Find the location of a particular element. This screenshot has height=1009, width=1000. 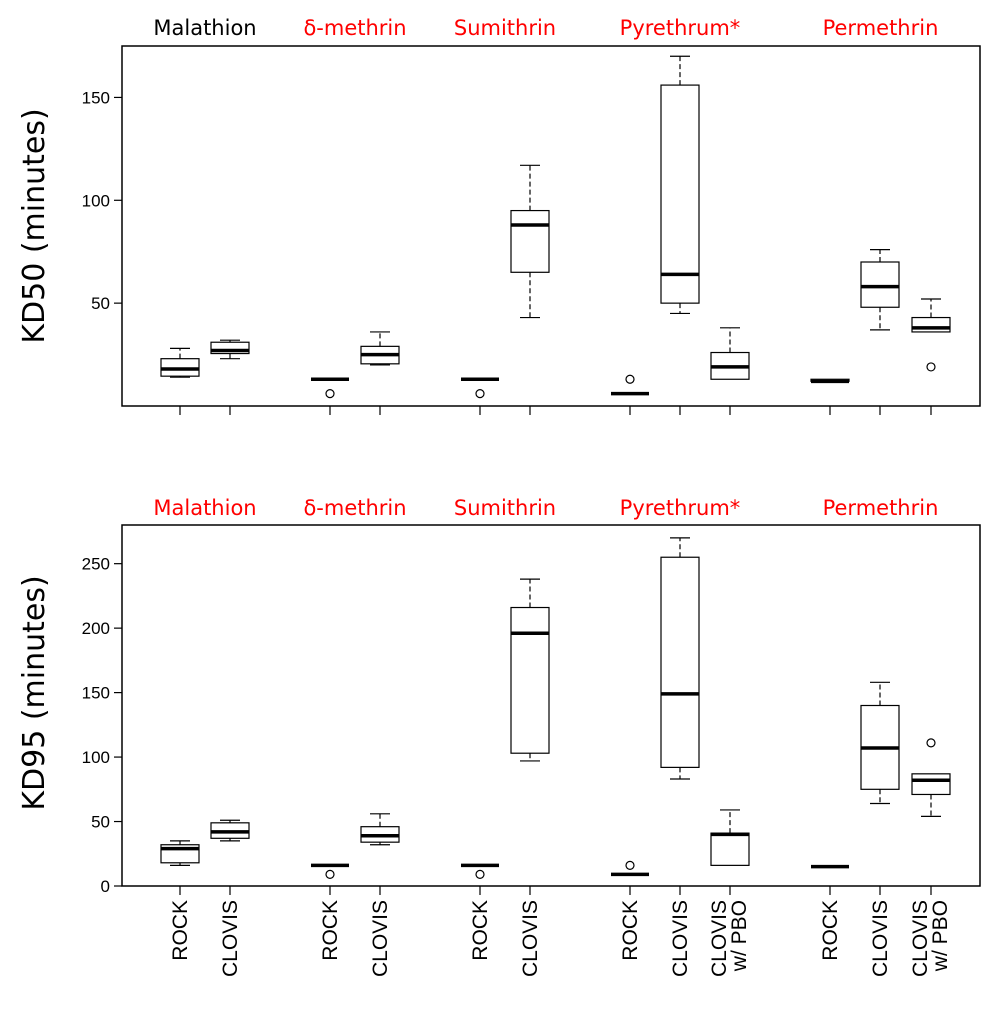

x-label-pyrethrum-clovis-w-pbo: CLOVISw/ PBO is located at coordinates (729, 938).